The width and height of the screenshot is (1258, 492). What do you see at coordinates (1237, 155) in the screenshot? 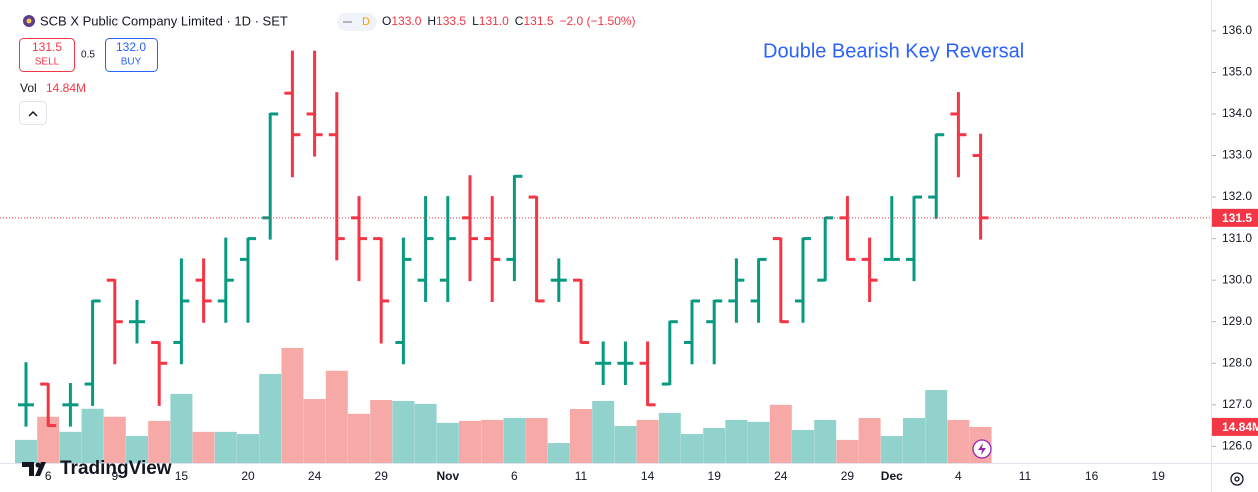
I see `y-tick-label: 133.0` at bounding box center [1237, 155].